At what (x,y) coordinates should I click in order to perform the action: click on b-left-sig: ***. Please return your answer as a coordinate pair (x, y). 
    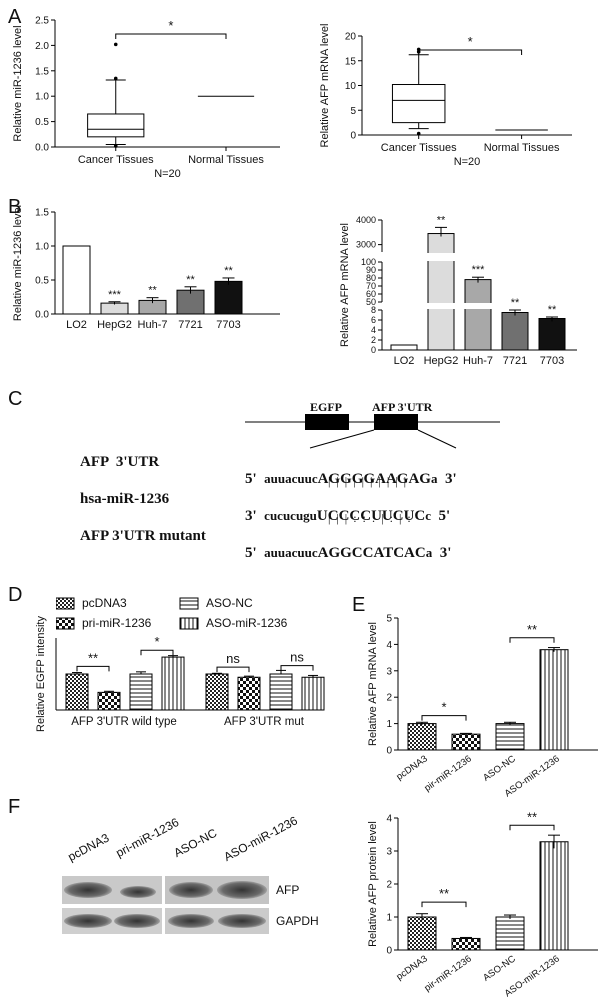
    Looking at the image, I should click on (115, 295).